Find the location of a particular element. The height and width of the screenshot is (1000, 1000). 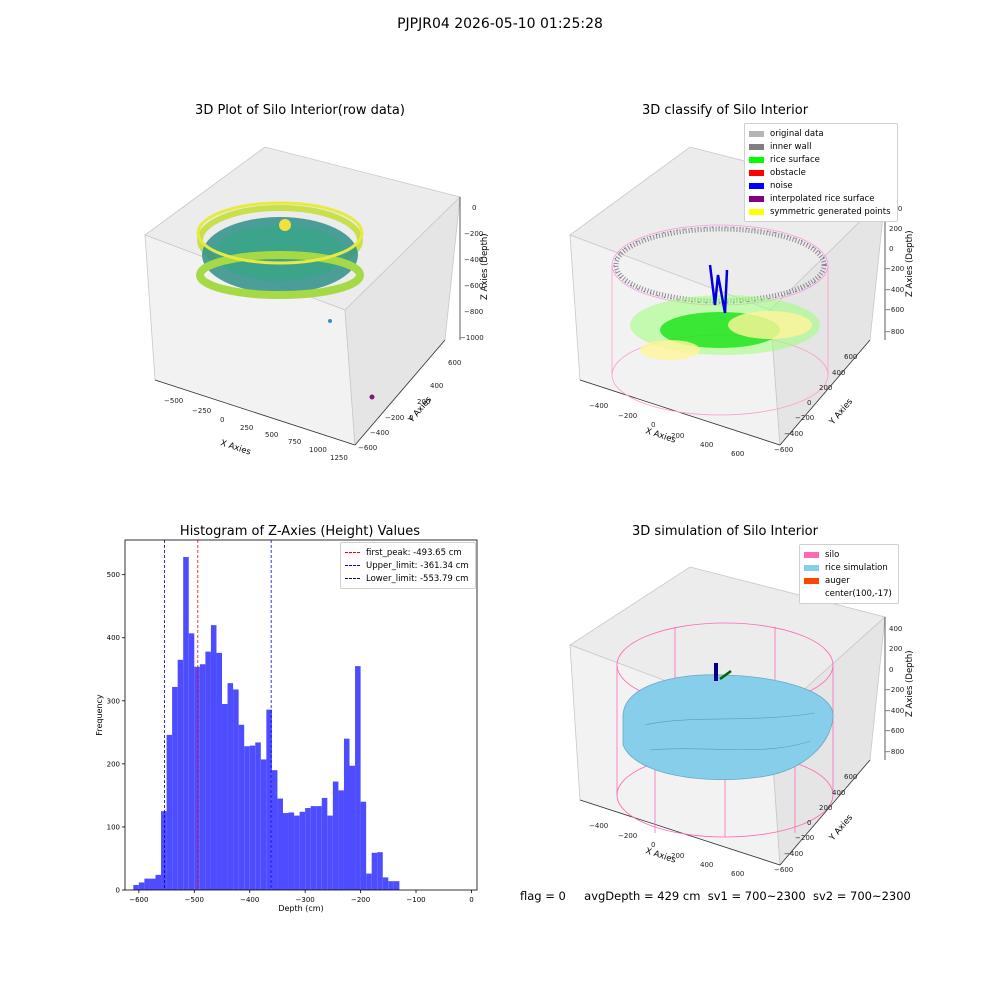

simulation-z-tick: 0 is located at coordinates (891, 670).